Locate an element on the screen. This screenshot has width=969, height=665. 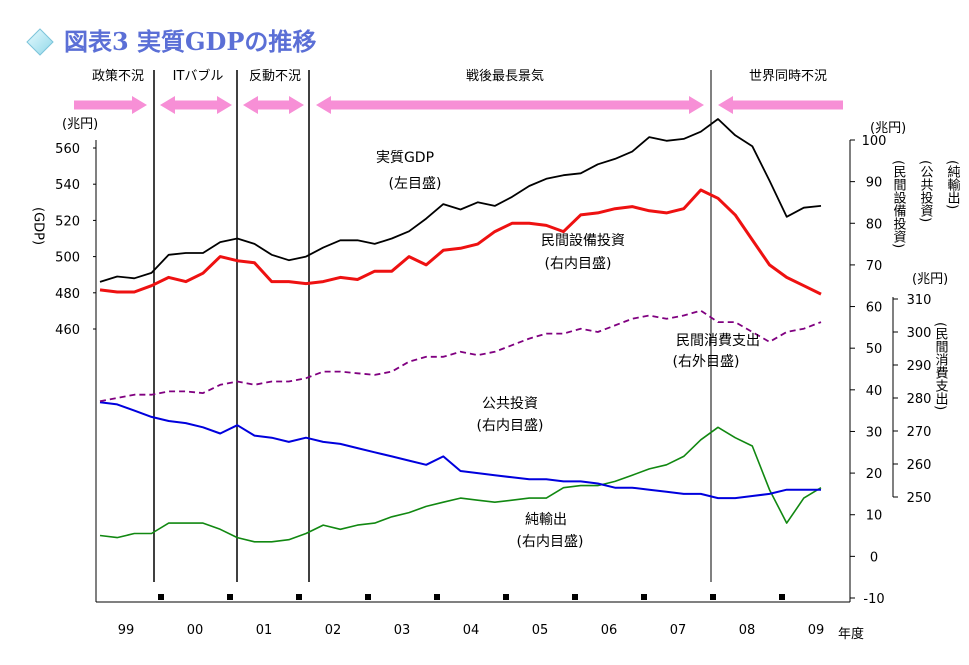
right-netexport-title: (純輸出) is located at coordinates (953, 184).